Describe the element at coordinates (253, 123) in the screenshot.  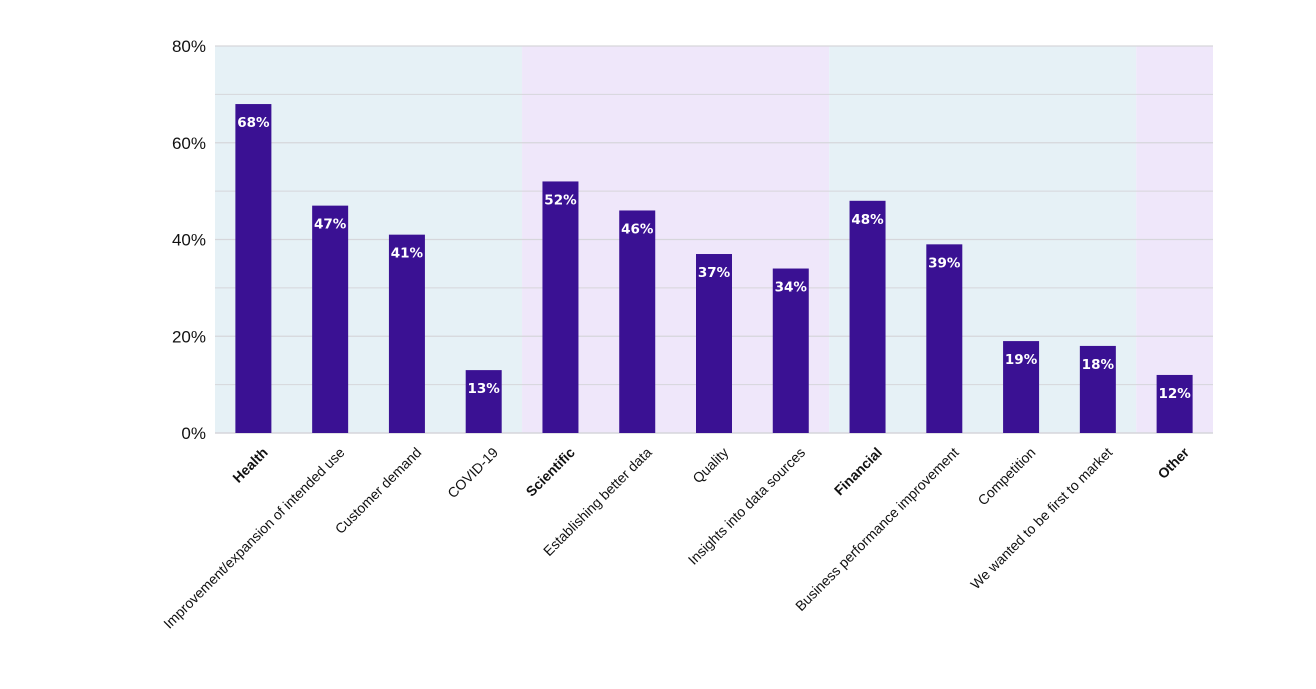
I see `bar-value-label: 68%` at that location.